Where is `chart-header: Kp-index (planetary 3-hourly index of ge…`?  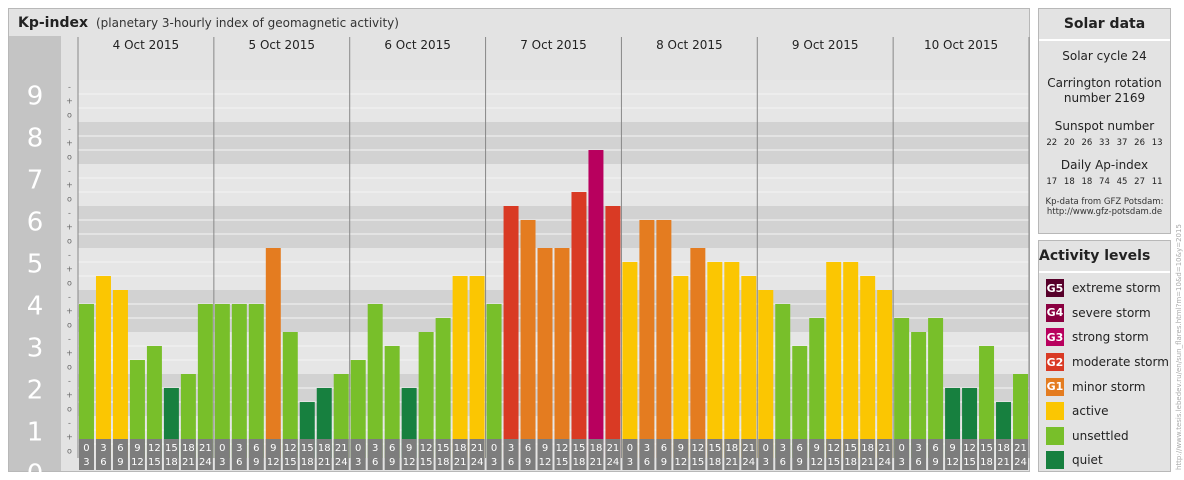
chart-header: Kp-index (planetary 3-hourly index of ge… is located at coordinates (519, 23).